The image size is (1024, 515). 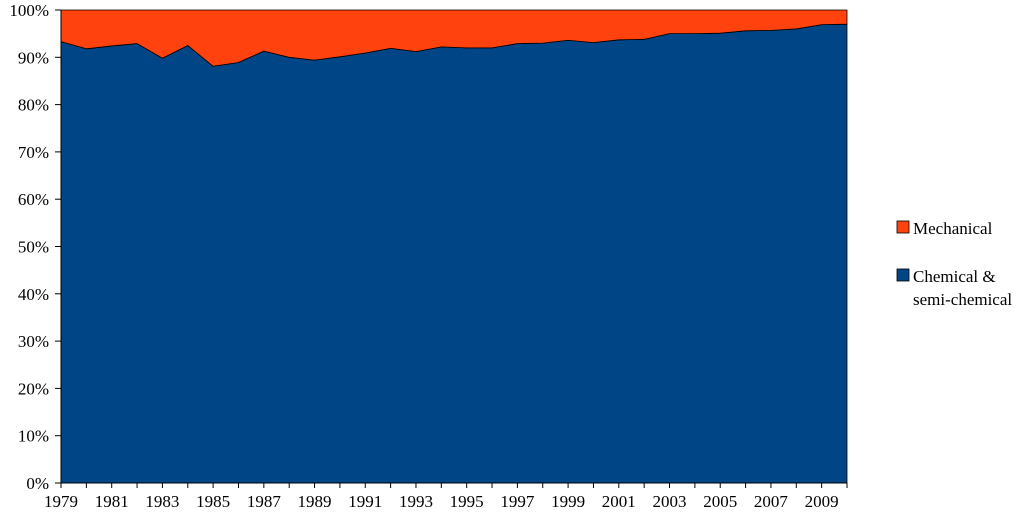 I want to click on x-tick-label: 1979, so click(x=61, y=501).